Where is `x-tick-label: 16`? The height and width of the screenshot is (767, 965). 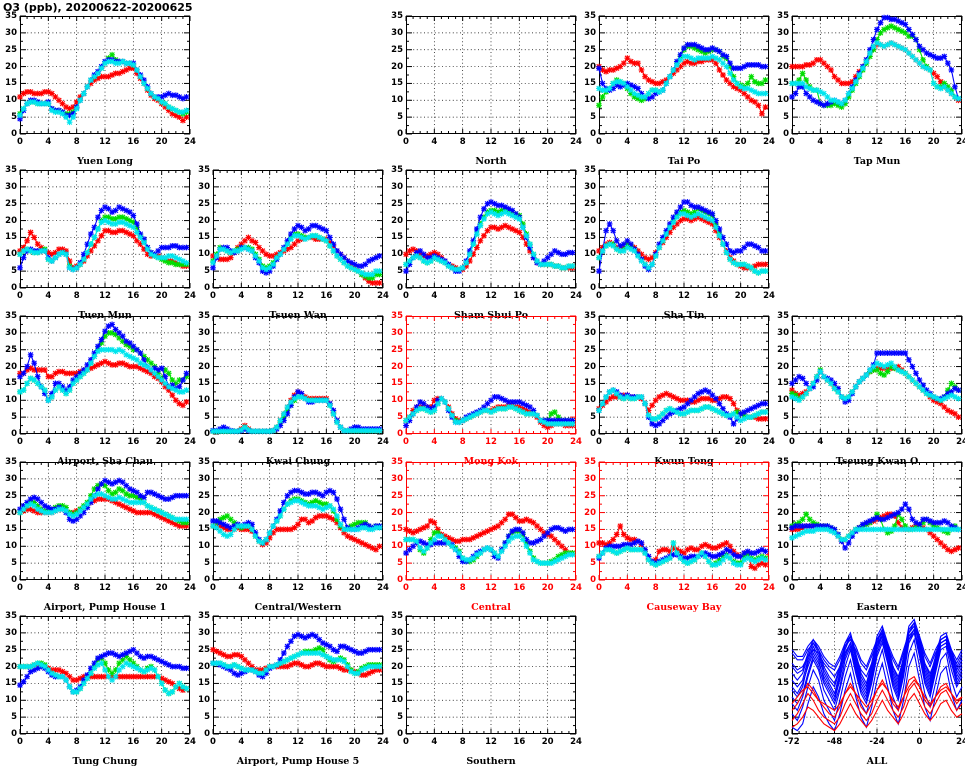 x-tick-label: 16 is located at coordinates (133, 296).